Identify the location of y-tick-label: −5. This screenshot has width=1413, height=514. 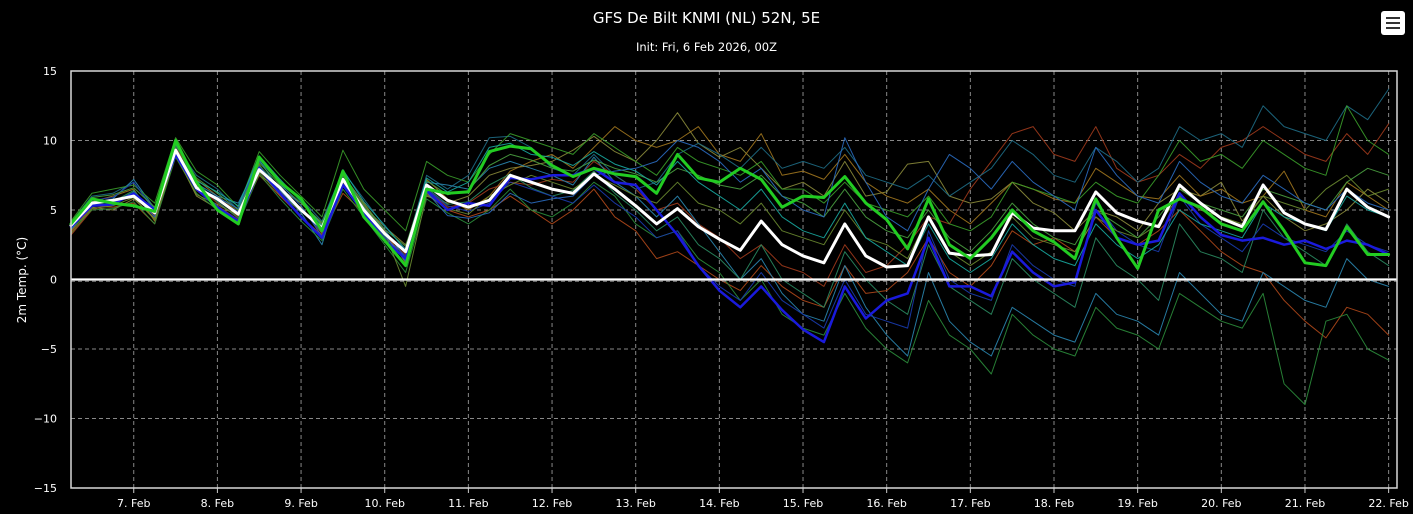
(49, 349).